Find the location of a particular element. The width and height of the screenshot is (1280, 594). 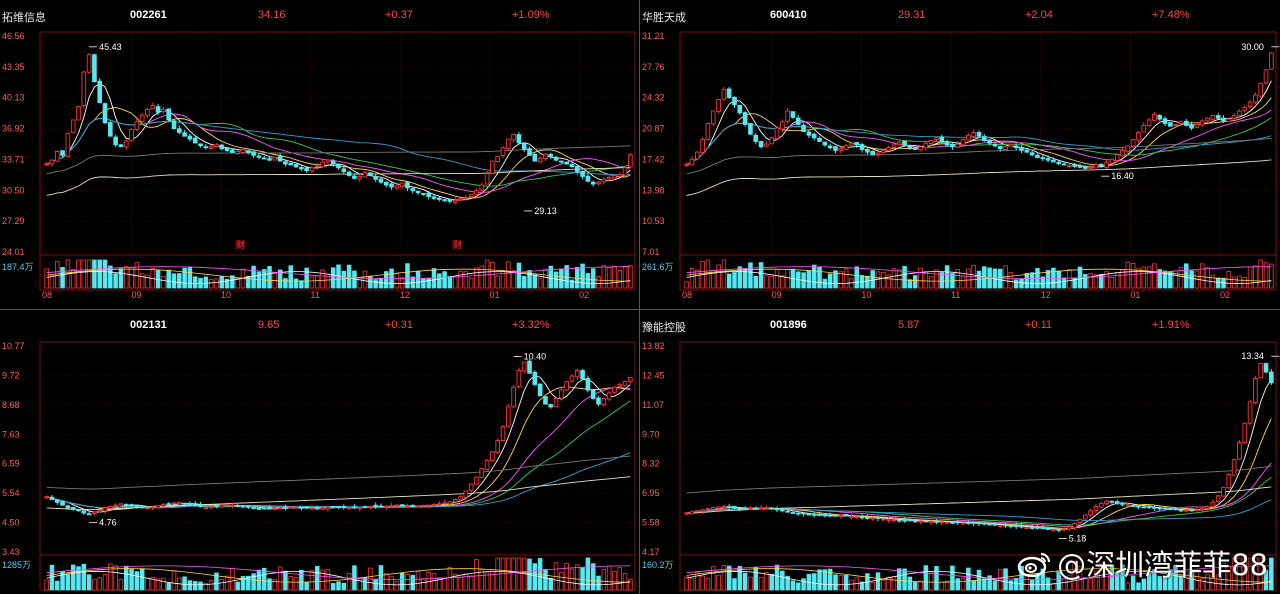

x-tick-label: 02 is located at coordinates (584, 295).